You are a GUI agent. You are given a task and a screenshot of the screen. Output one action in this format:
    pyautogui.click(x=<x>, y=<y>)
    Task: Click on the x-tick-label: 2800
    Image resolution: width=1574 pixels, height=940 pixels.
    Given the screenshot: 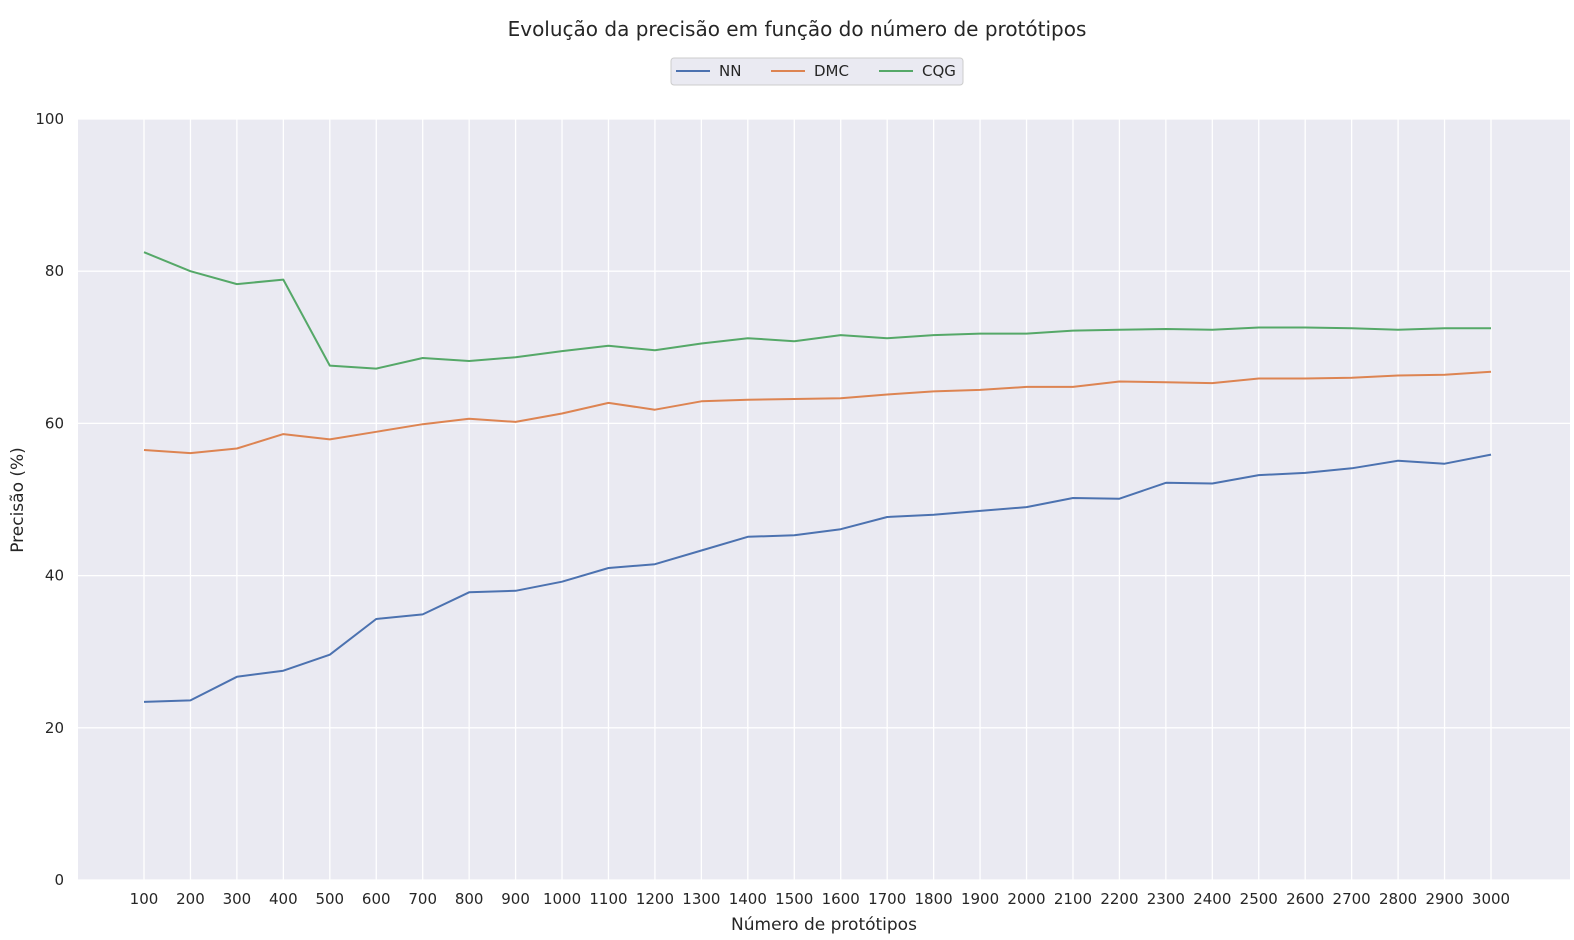 What is the action you would take?
    pyautogui.click(x=1398, y=899)
    